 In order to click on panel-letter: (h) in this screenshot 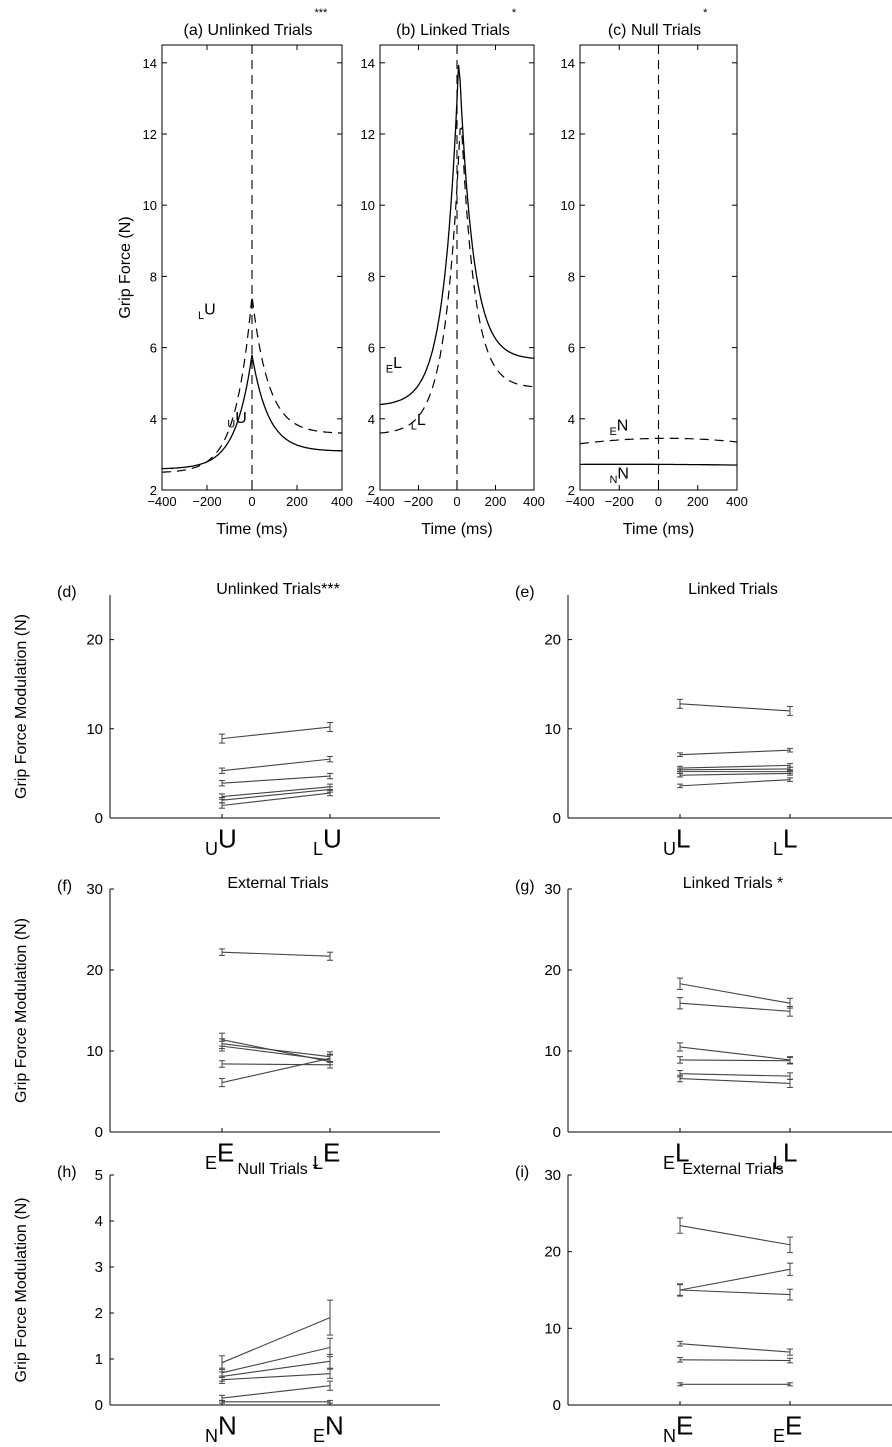, I will do `click(67, 1172)`.